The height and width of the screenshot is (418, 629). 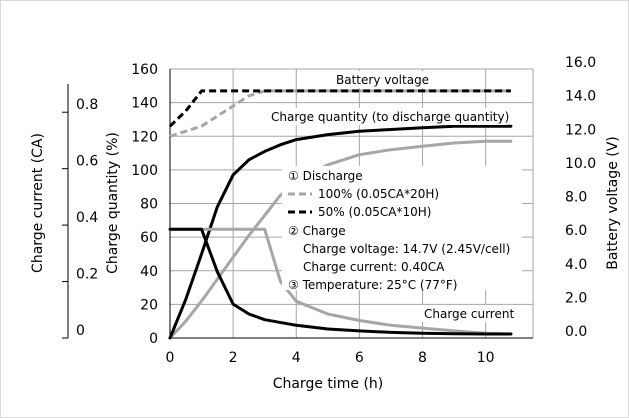 What do you see at coordinates (153, 339) in the screenshot?
I see `left-tick-label: 0` at bounding box center [153, 339].